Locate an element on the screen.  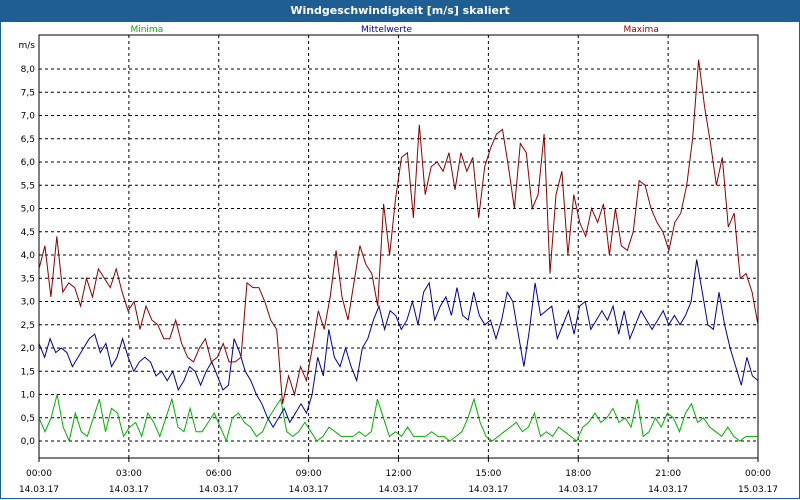
x-tick-time: 09:00 is located at coordinates (309, 474).